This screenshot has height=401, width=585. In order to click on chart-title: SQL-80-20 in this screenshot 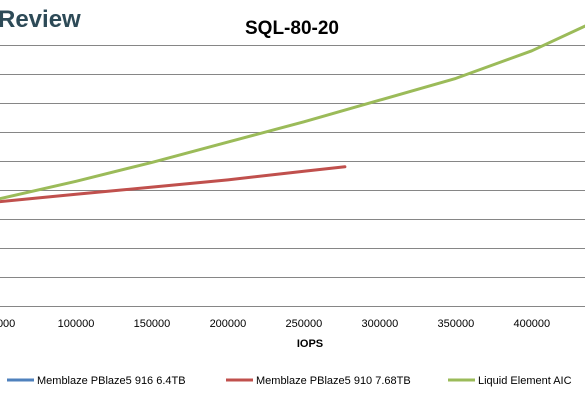, I will do `click(292, 28)`.